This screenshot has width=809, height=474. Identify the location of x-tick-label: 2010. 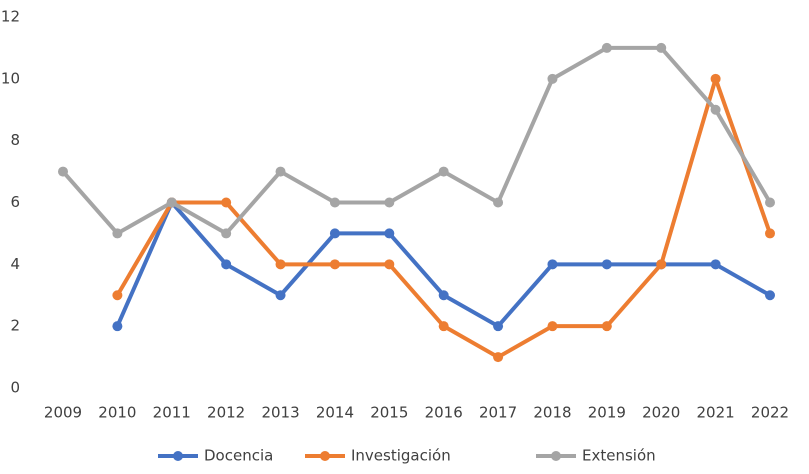
(117, 413).